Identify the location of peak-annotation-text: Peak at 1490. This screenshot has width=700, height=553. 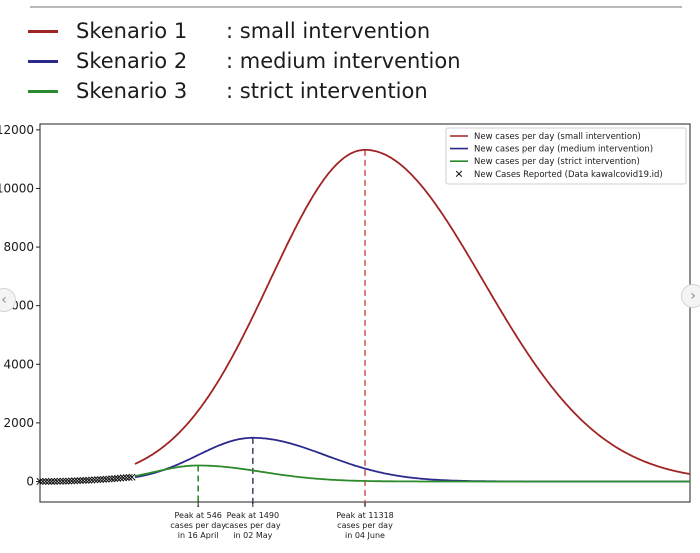
(253, 515).